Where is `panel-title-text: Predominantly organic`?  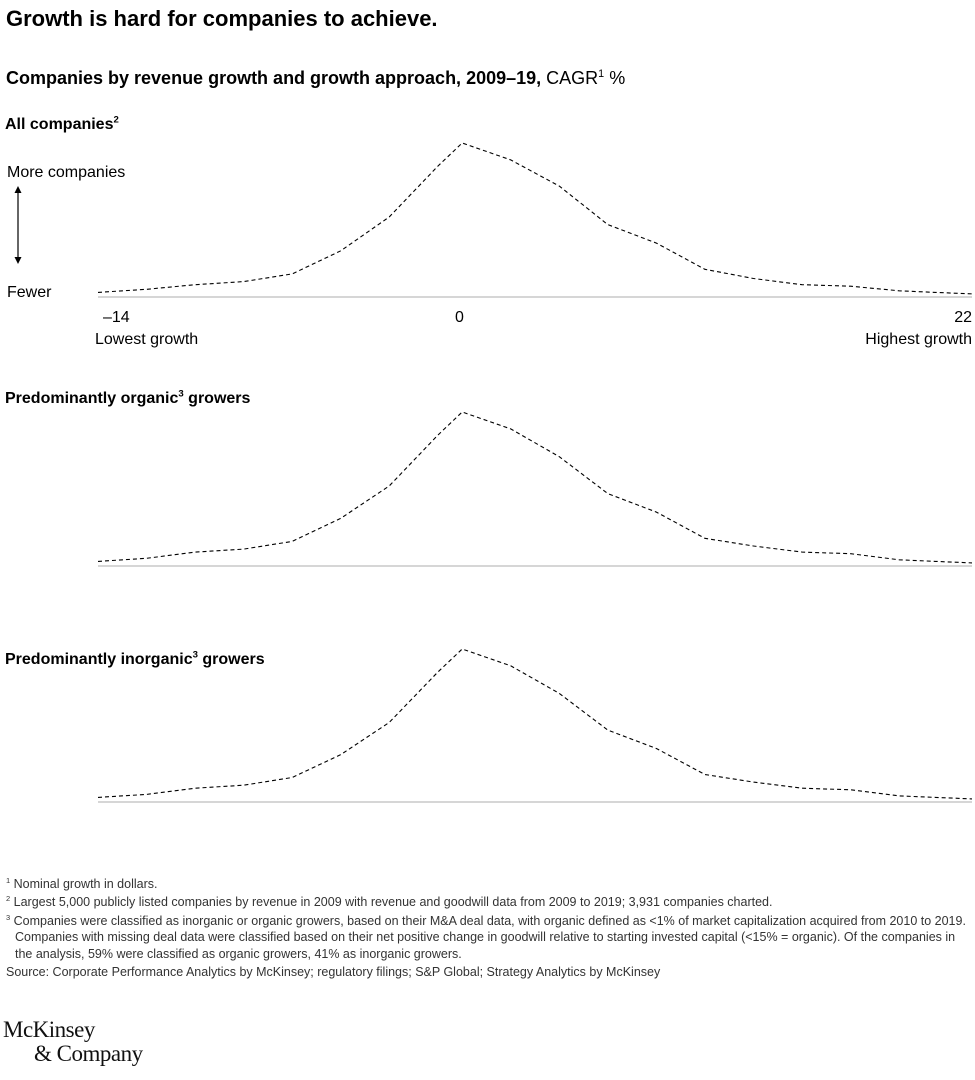 panel-title-text: Predominantly organic is located at coordinates (92, 398).